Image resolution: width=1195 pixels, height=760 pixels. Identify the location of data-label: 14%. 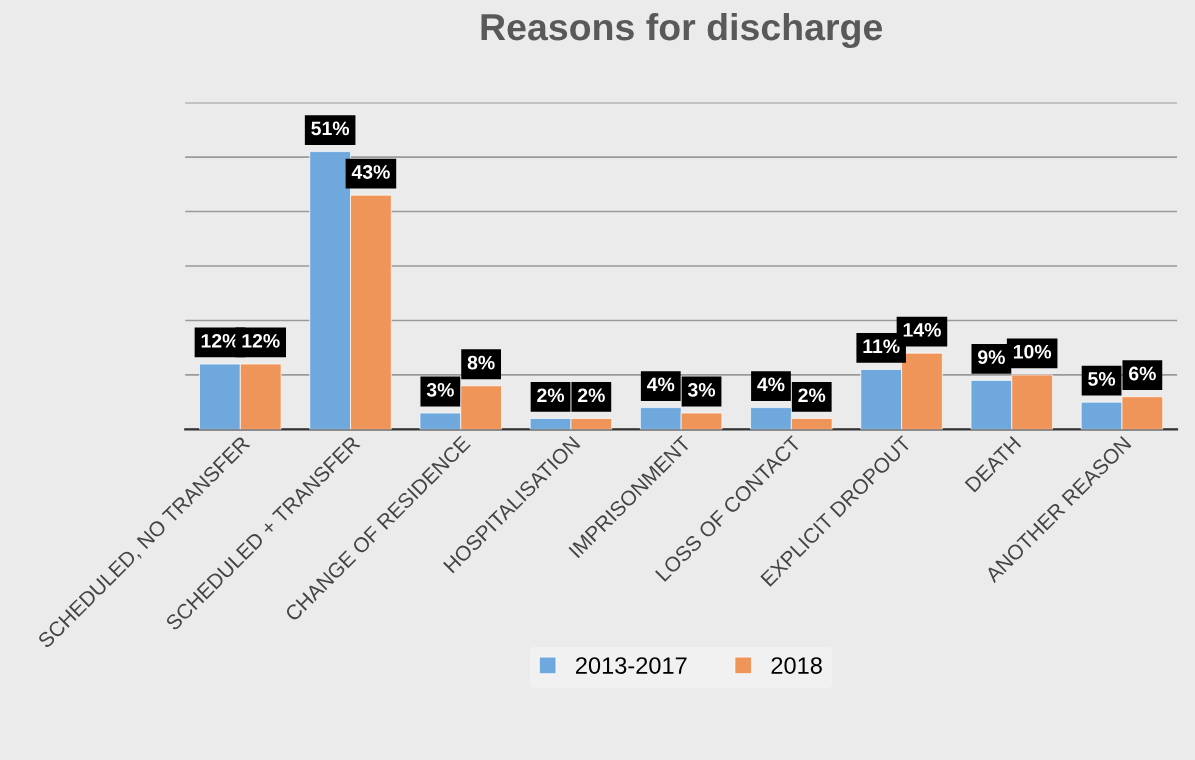
(922, 330).